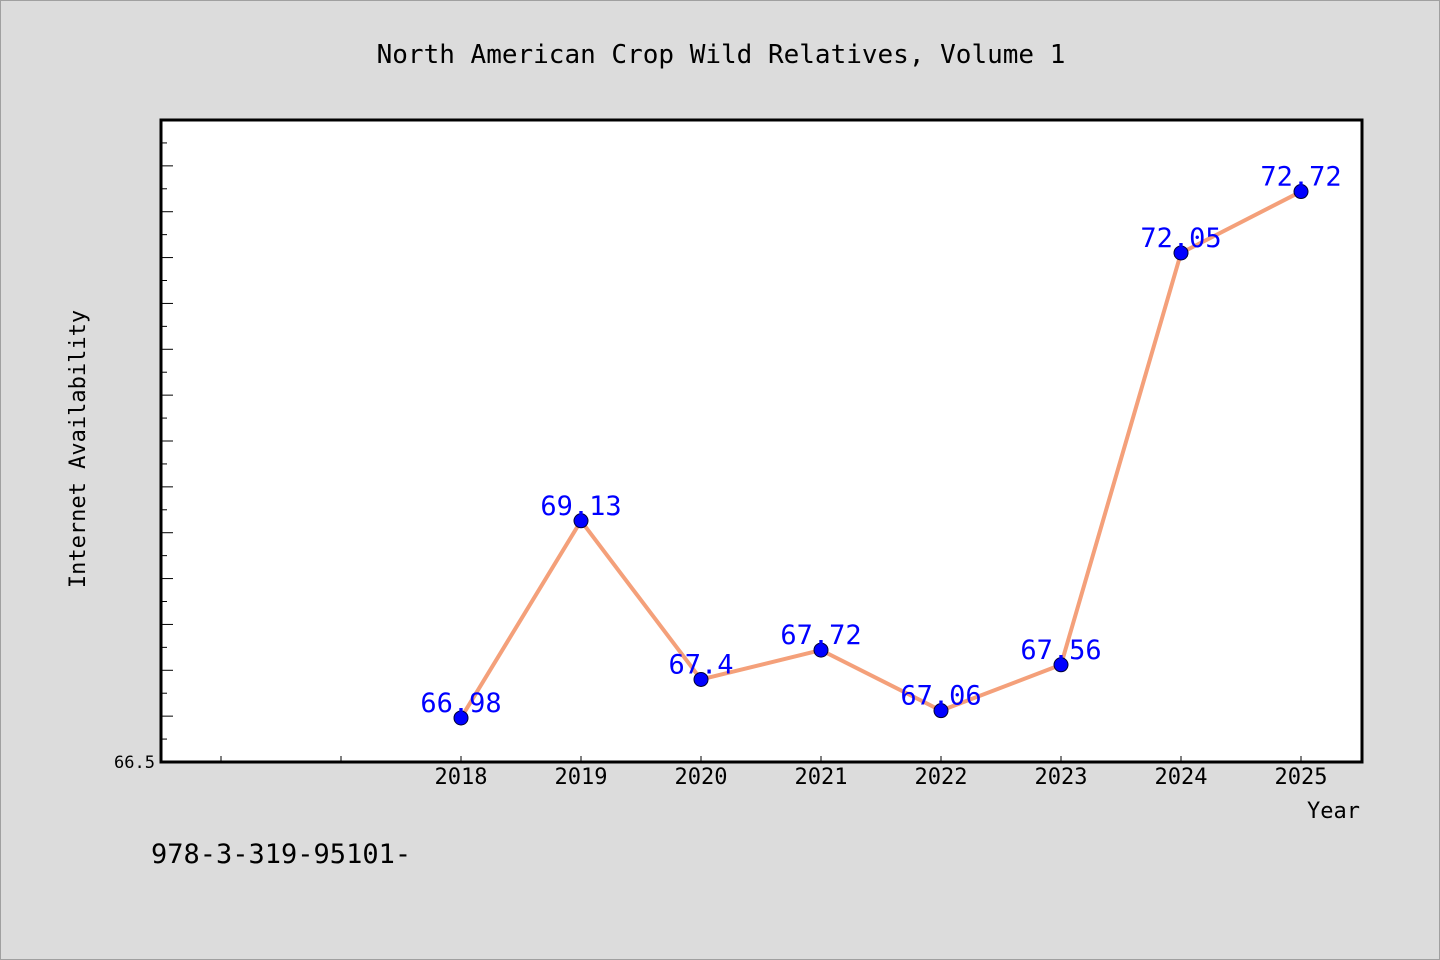 The width and height of the screenshot is (1440, 960). Describe the element at coordinates (701, 777) in the screenshot. I see `x-axis-tick-label: 2020` at that location.